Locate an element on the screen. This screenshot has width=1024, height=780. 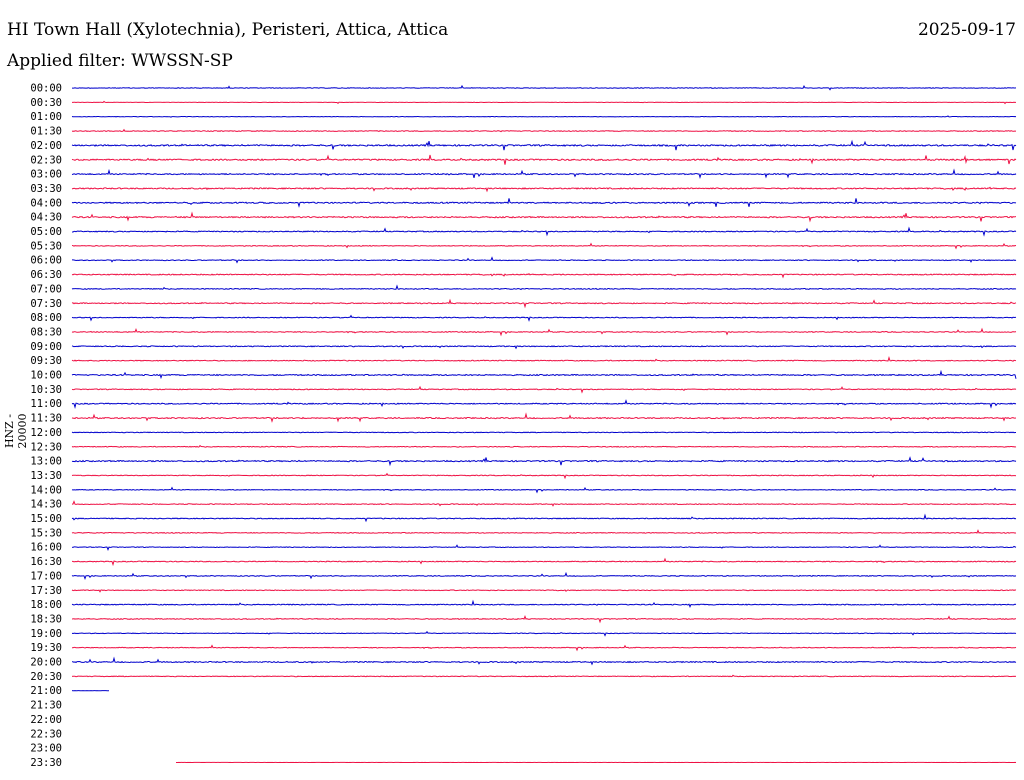
row-time-label: 17:00 is located at coordinates (46, 576).